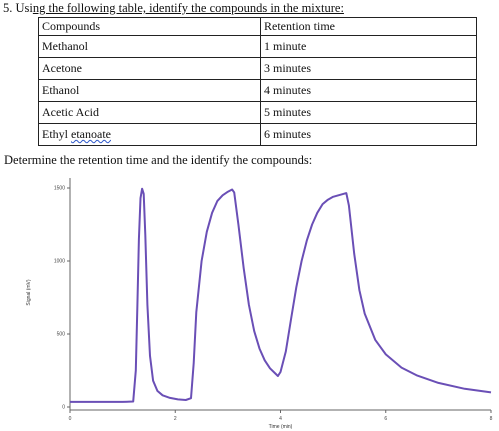  What do you see at coordinates (149, 112) in the screenshot?
I see `compound-cell: Acetic Acid` at bounding box center [149, 112].